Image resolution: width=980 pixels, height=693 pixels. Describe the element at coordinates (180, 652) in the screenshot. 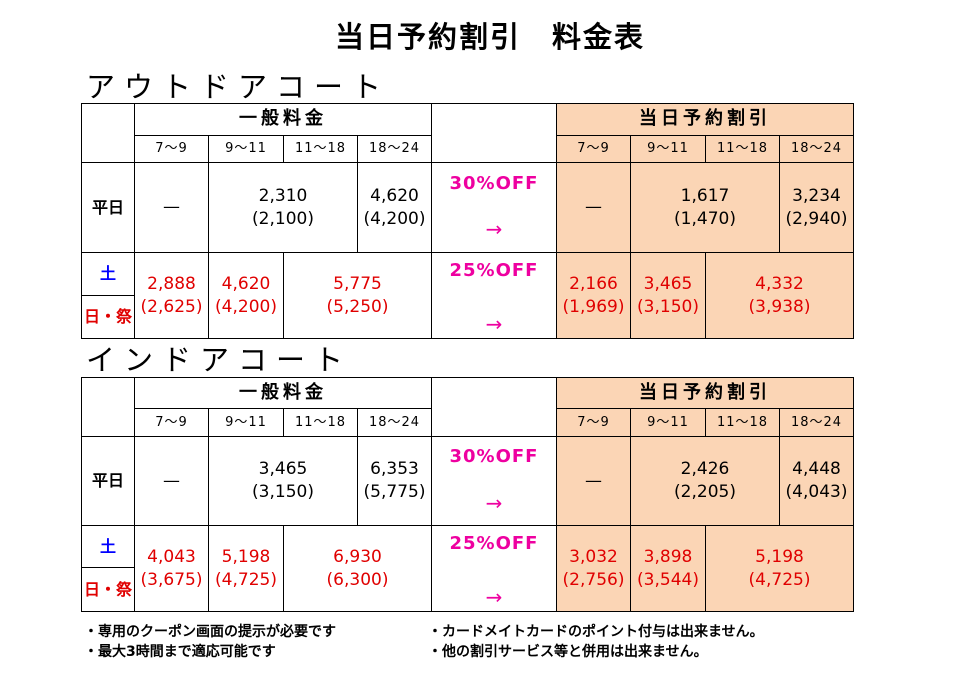

I see `note-item: ・最大3時間まで適応可能です` at that location.